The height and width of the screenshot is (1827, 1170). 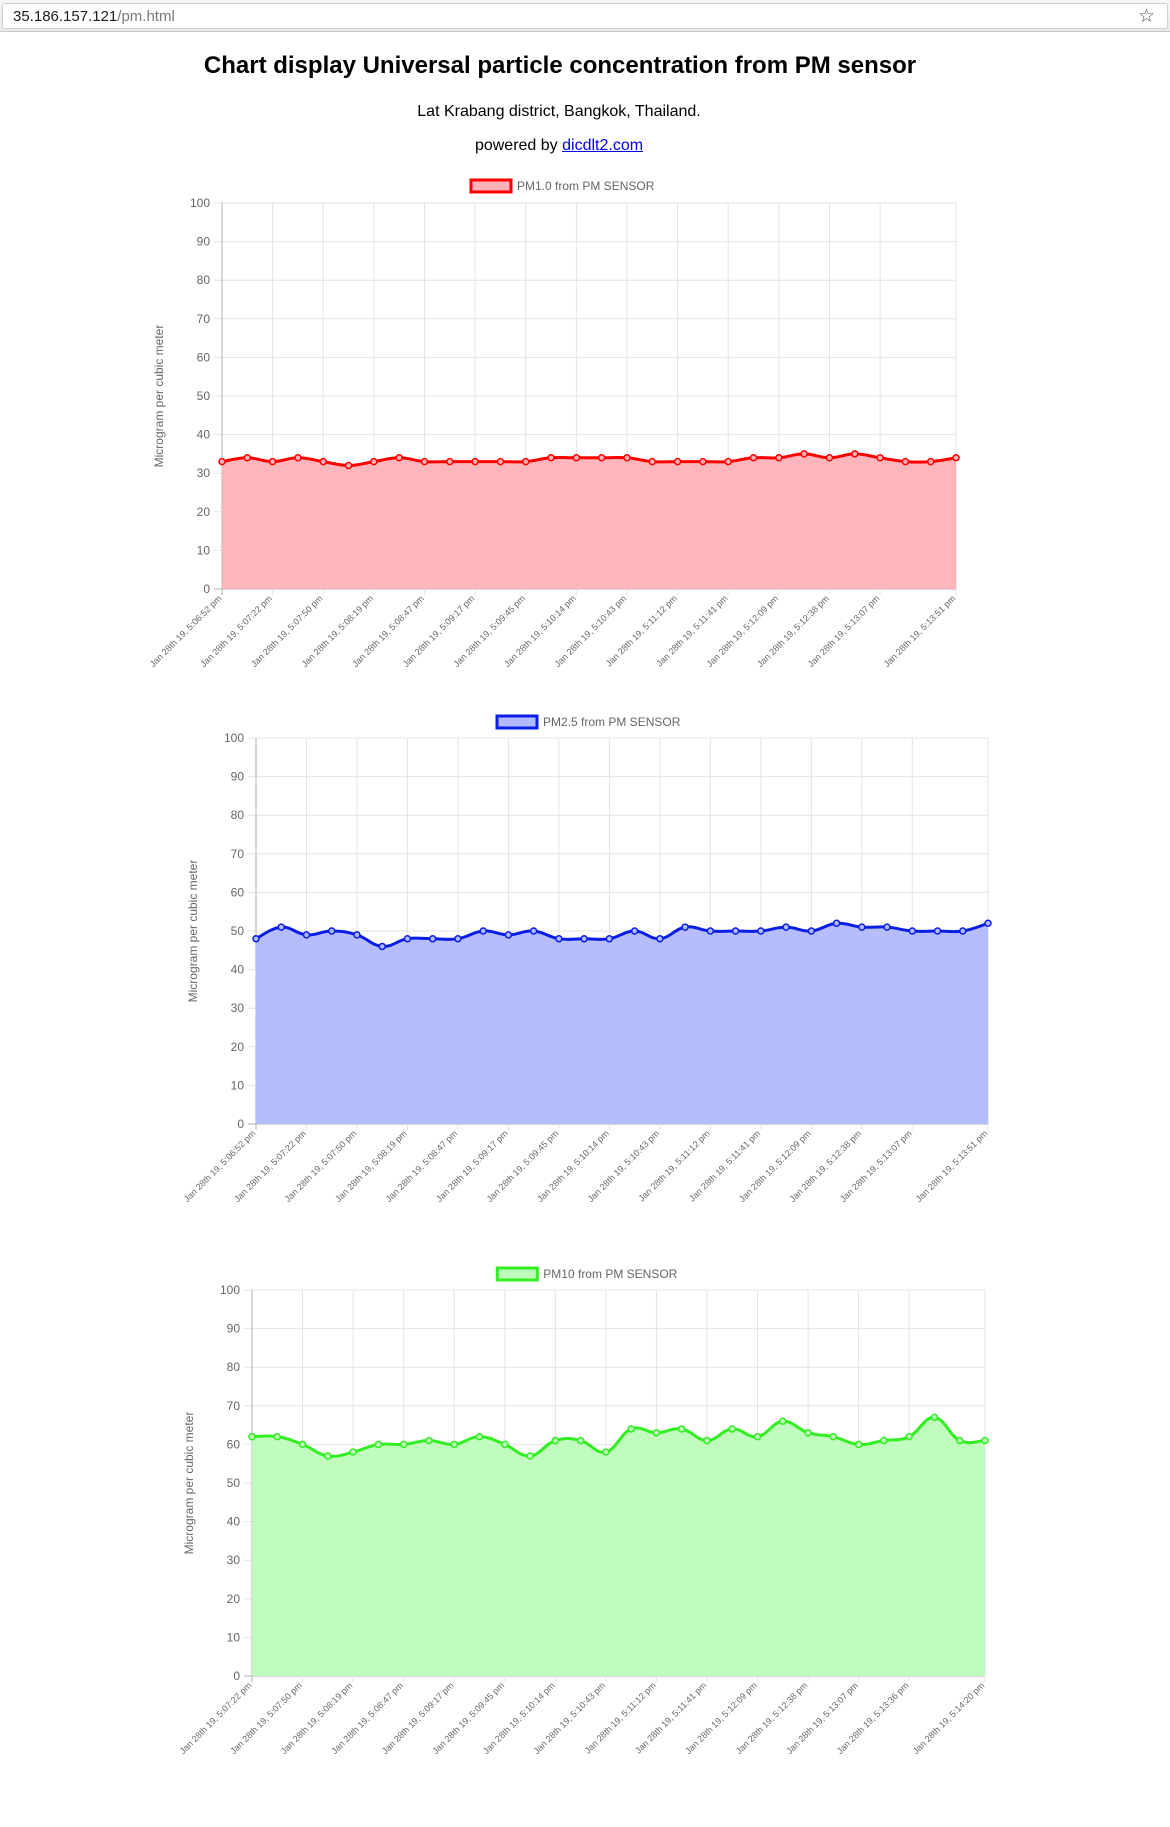 I want to click on y-tick-label: 60, so click(x=234, y=1444).